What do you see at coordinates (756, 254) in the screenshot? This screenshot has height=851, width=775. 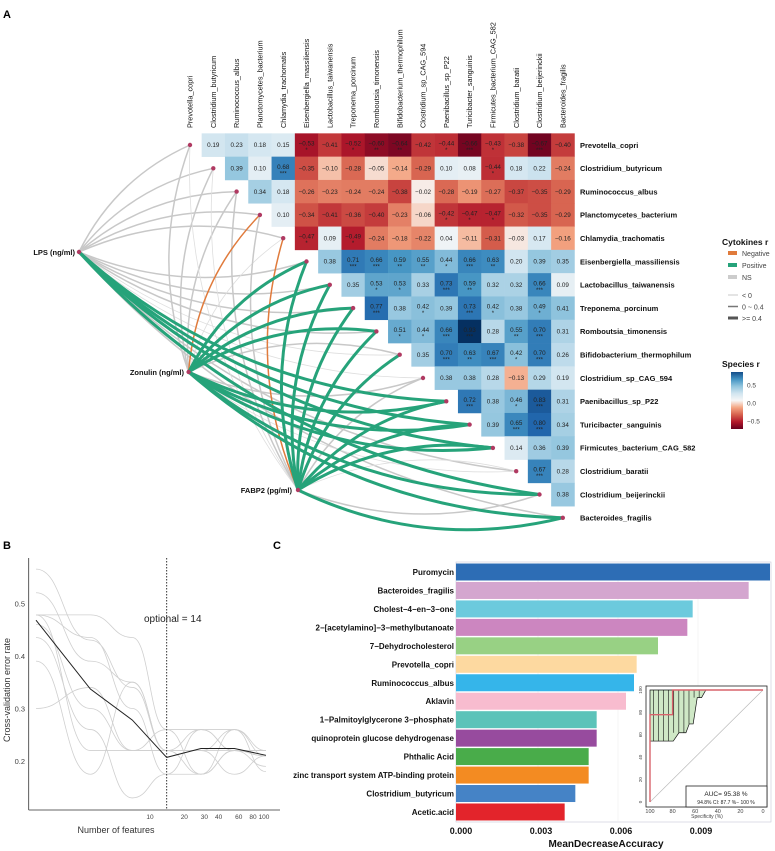 I see `legend-label: Negative` at bounding box center [756, 254].